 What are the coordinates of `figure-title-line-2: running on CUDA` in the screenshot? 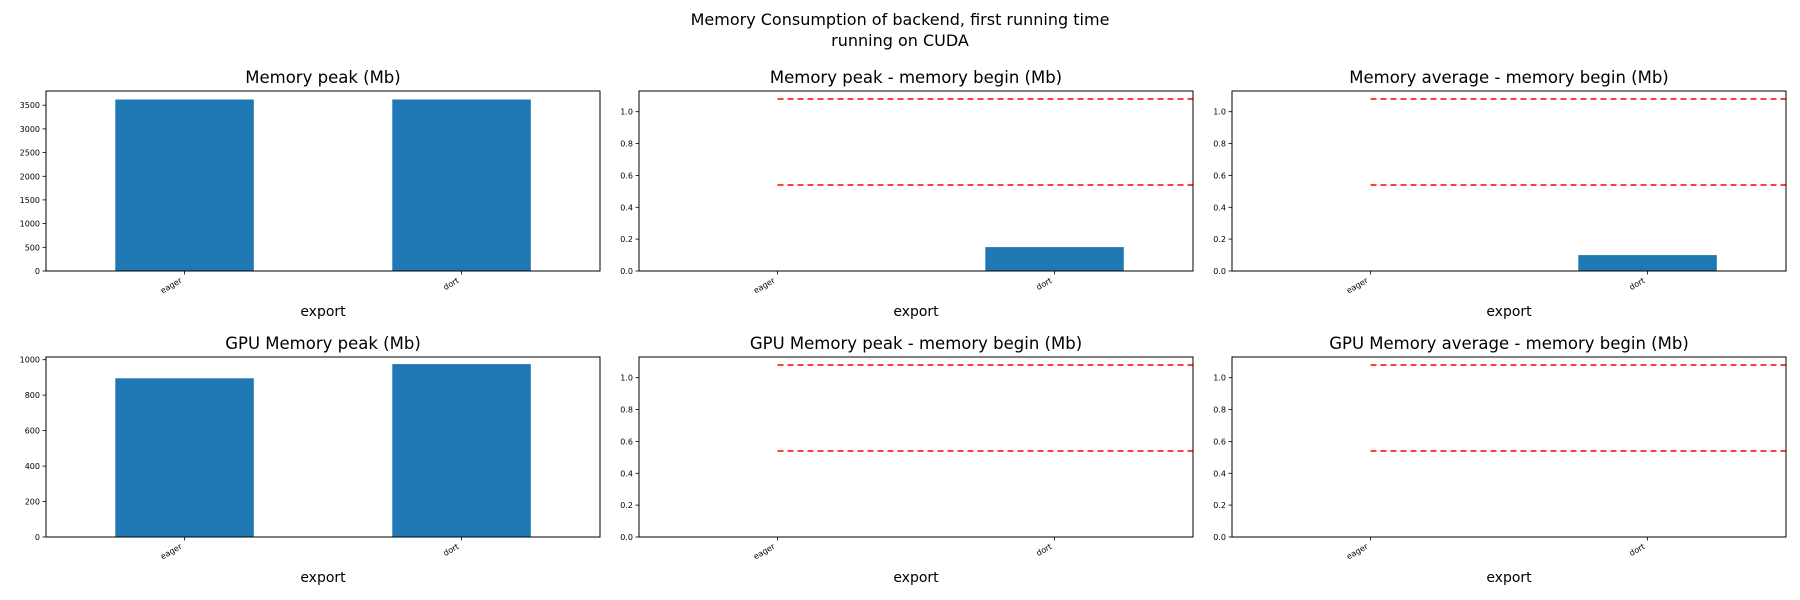 It's located at (900, 40).